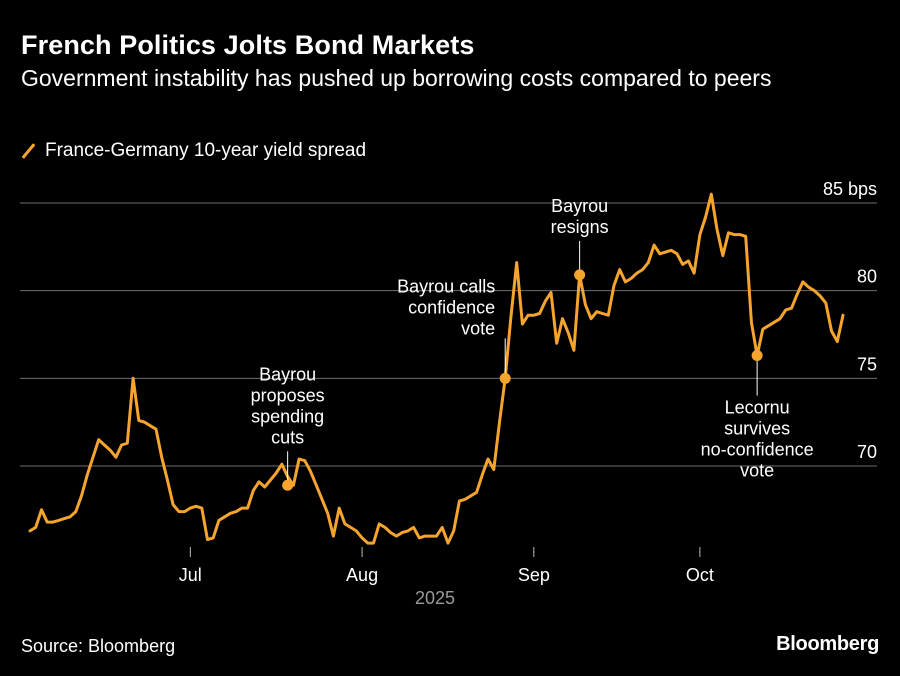 This screenshot has height=676, width=900. What do you see at coordinates (248, 45) in the screenshot?
I see `chart-title: French Politics Jolts Bond Markets` at bounding box center [248, 45].